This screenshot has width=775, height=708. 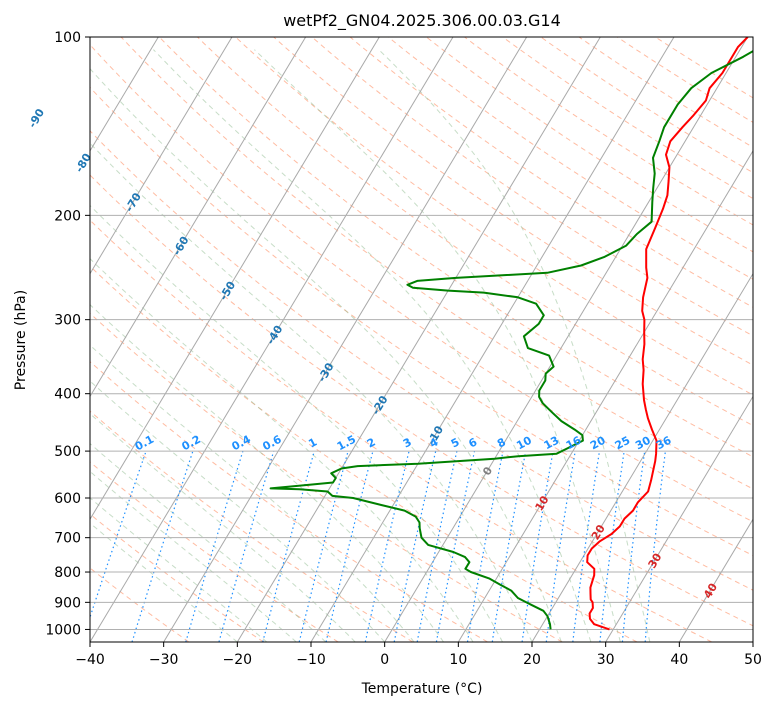 I want to click on x-tick-label: 10, so click(x=458, y=660).